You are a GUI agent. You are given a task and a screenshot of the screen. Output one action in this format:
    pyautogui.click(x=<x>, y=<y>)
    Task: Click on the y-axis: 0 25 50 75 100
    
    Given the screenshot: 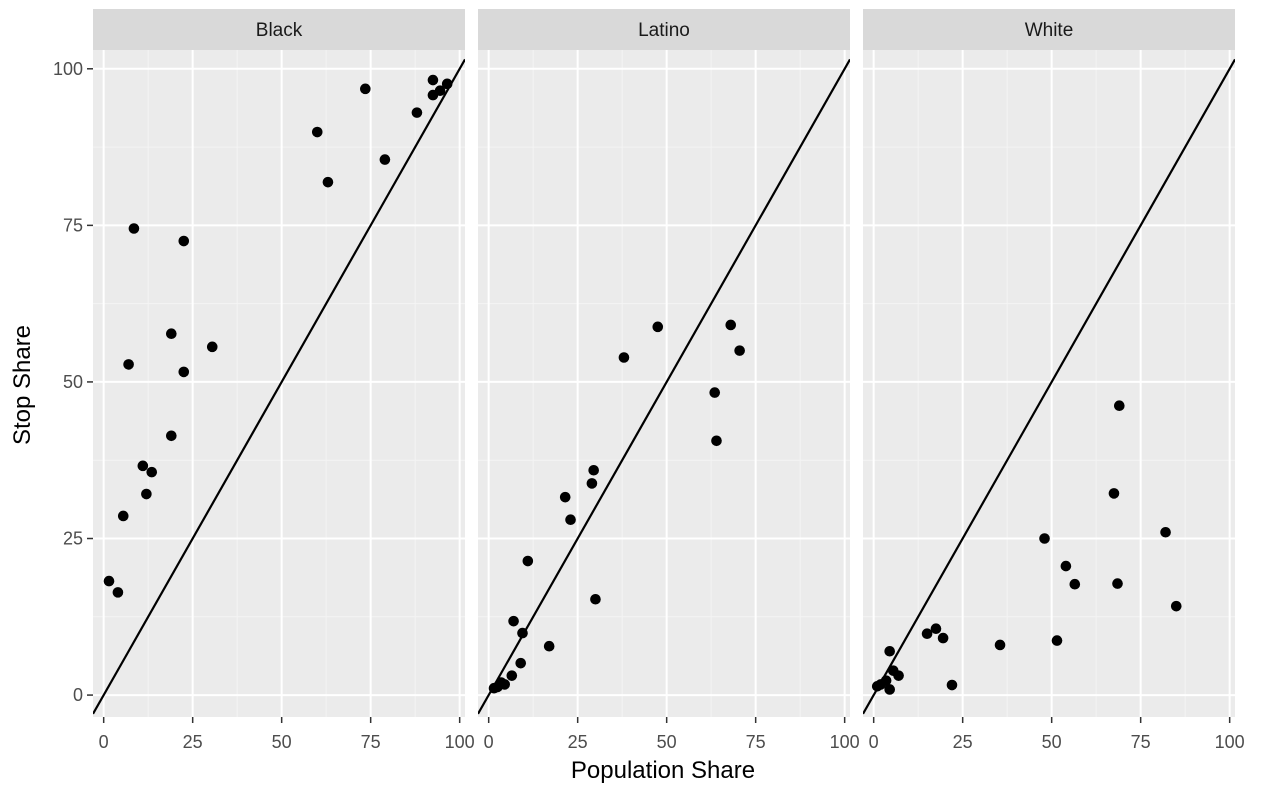 What is the action you would take?
    pyautogui.click(x=73, y=382)
    